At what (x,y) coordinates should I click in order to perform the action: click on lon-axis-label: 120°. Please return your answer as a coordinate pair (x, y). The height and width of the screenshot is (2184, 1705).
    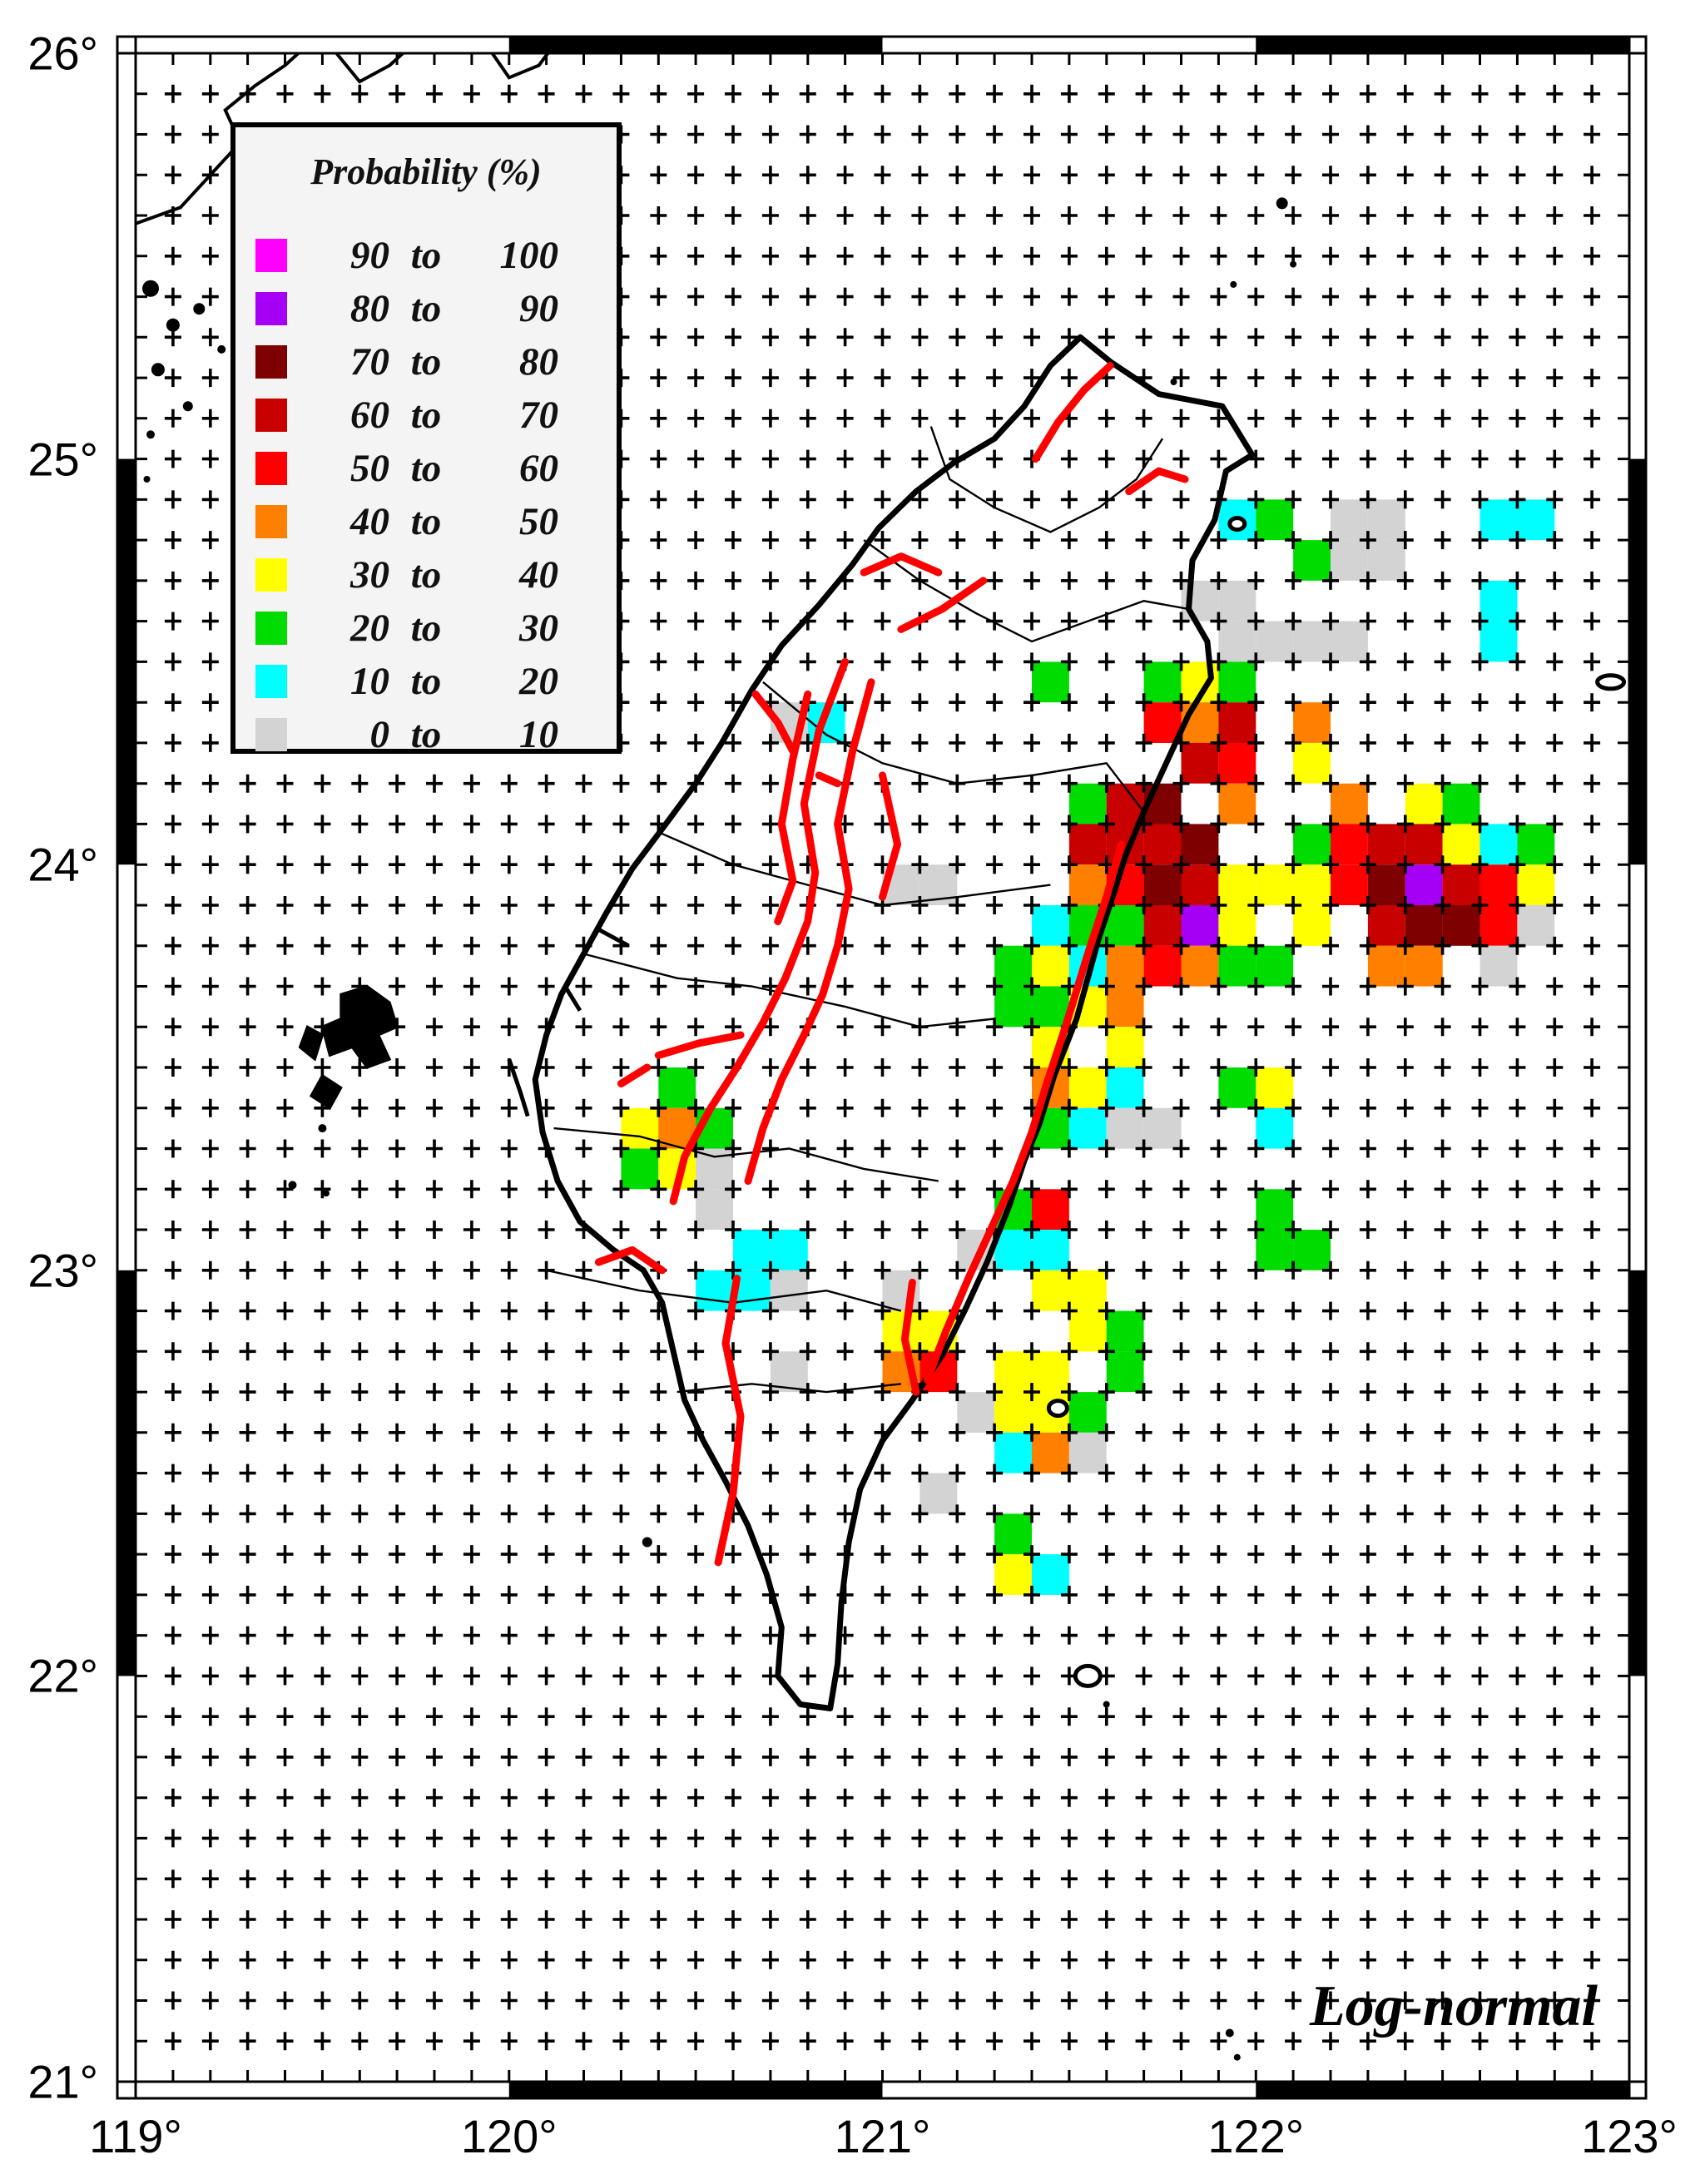
    Looking at the image, I should click on (509, 2136).